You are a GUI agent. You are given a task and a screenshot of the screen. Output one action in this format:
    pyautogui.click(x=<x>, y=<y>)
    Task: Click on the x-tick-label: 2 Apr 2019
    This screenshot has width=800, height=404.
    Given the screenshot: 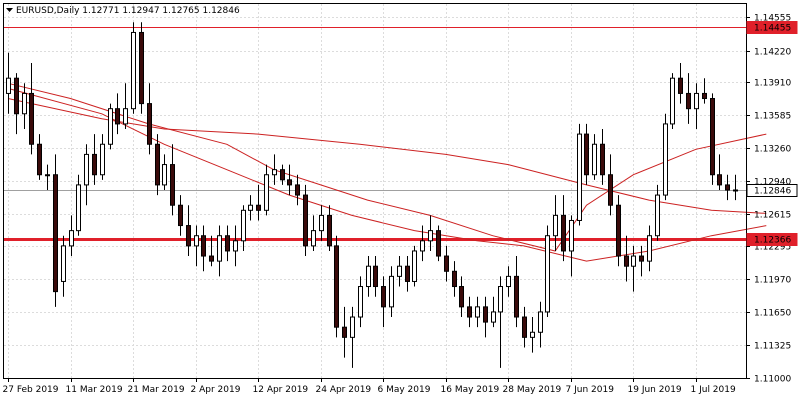 What is the action you would take?
    pyautogui.click(x=216, y=390)
    